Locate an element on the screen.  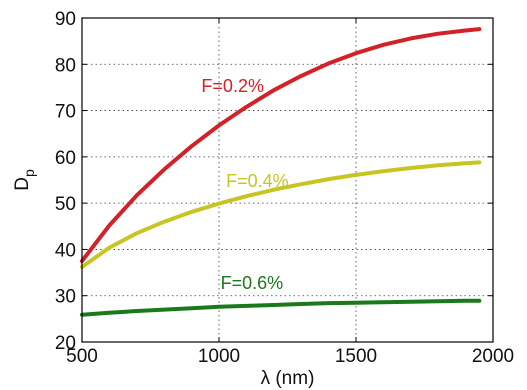
series-label-1: F=0.2% is located at coordinates (232, 86).